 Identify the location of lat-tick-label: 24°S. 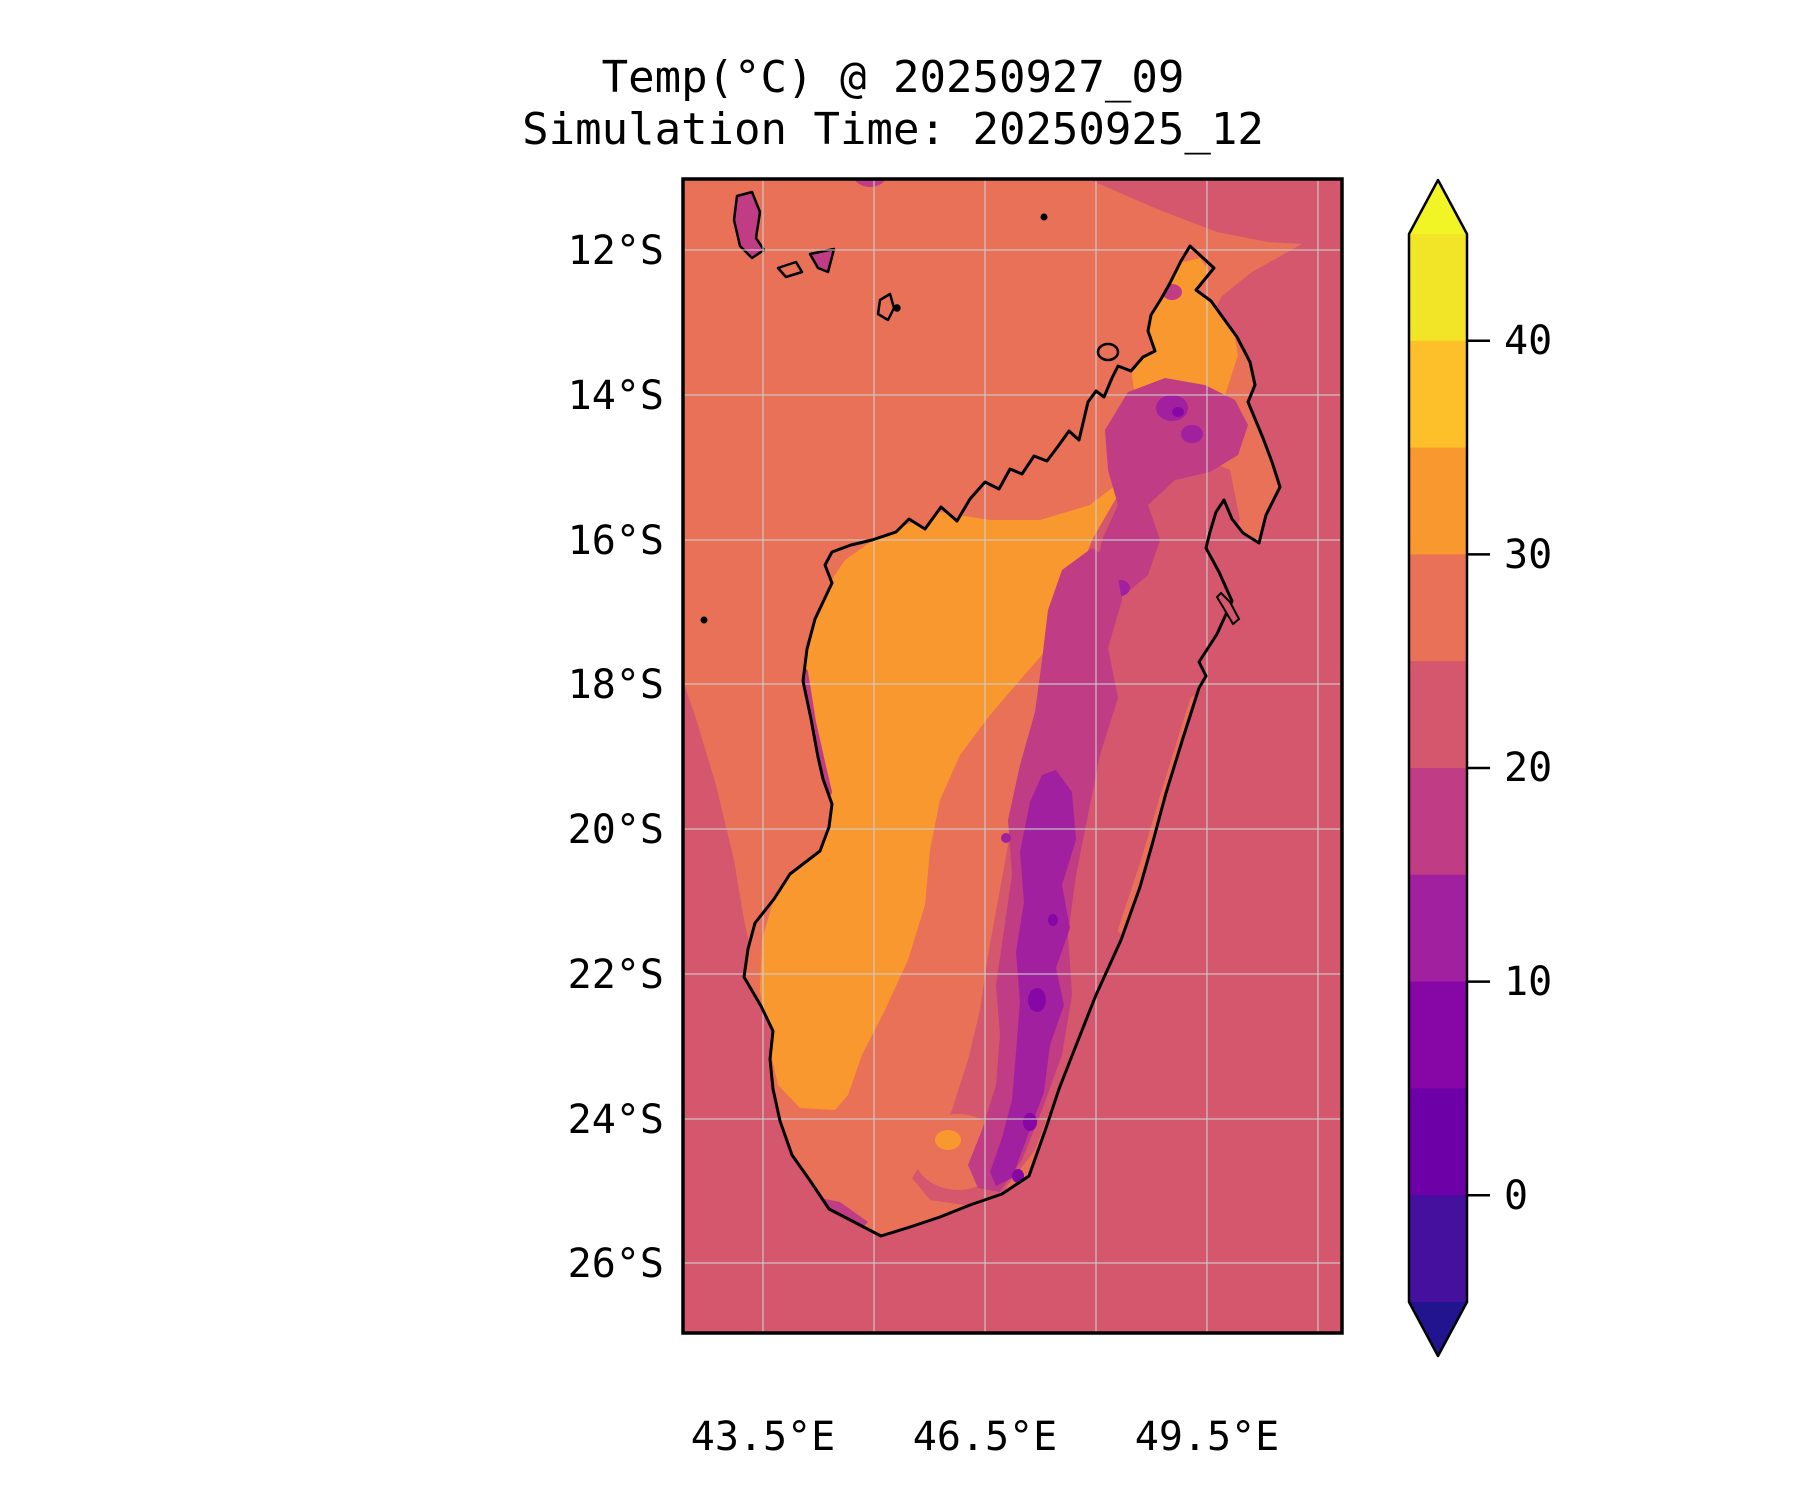
(616, 1120).